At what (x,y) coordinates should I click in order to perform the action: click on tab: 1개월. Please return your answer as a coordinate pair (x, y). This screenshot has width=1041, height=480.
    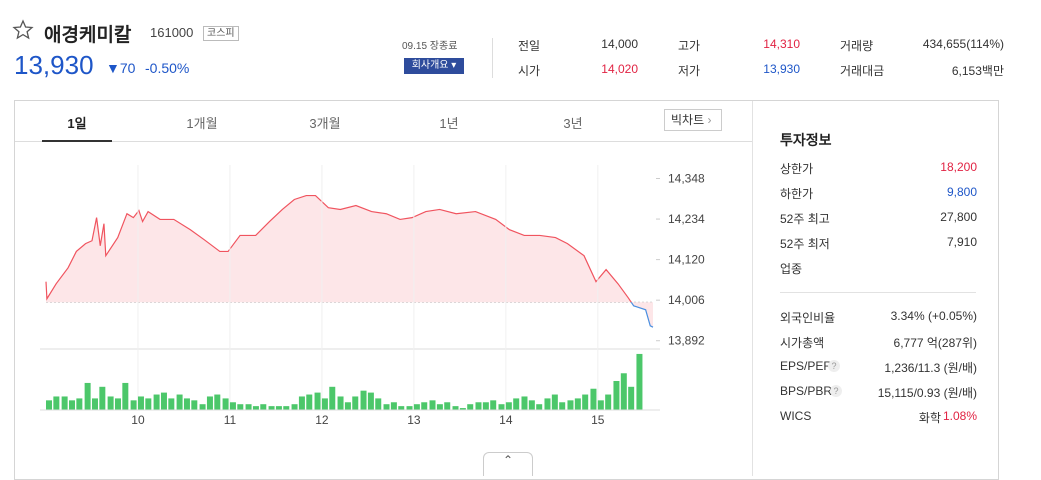
    Looking at the image, I should click on (202, 123).